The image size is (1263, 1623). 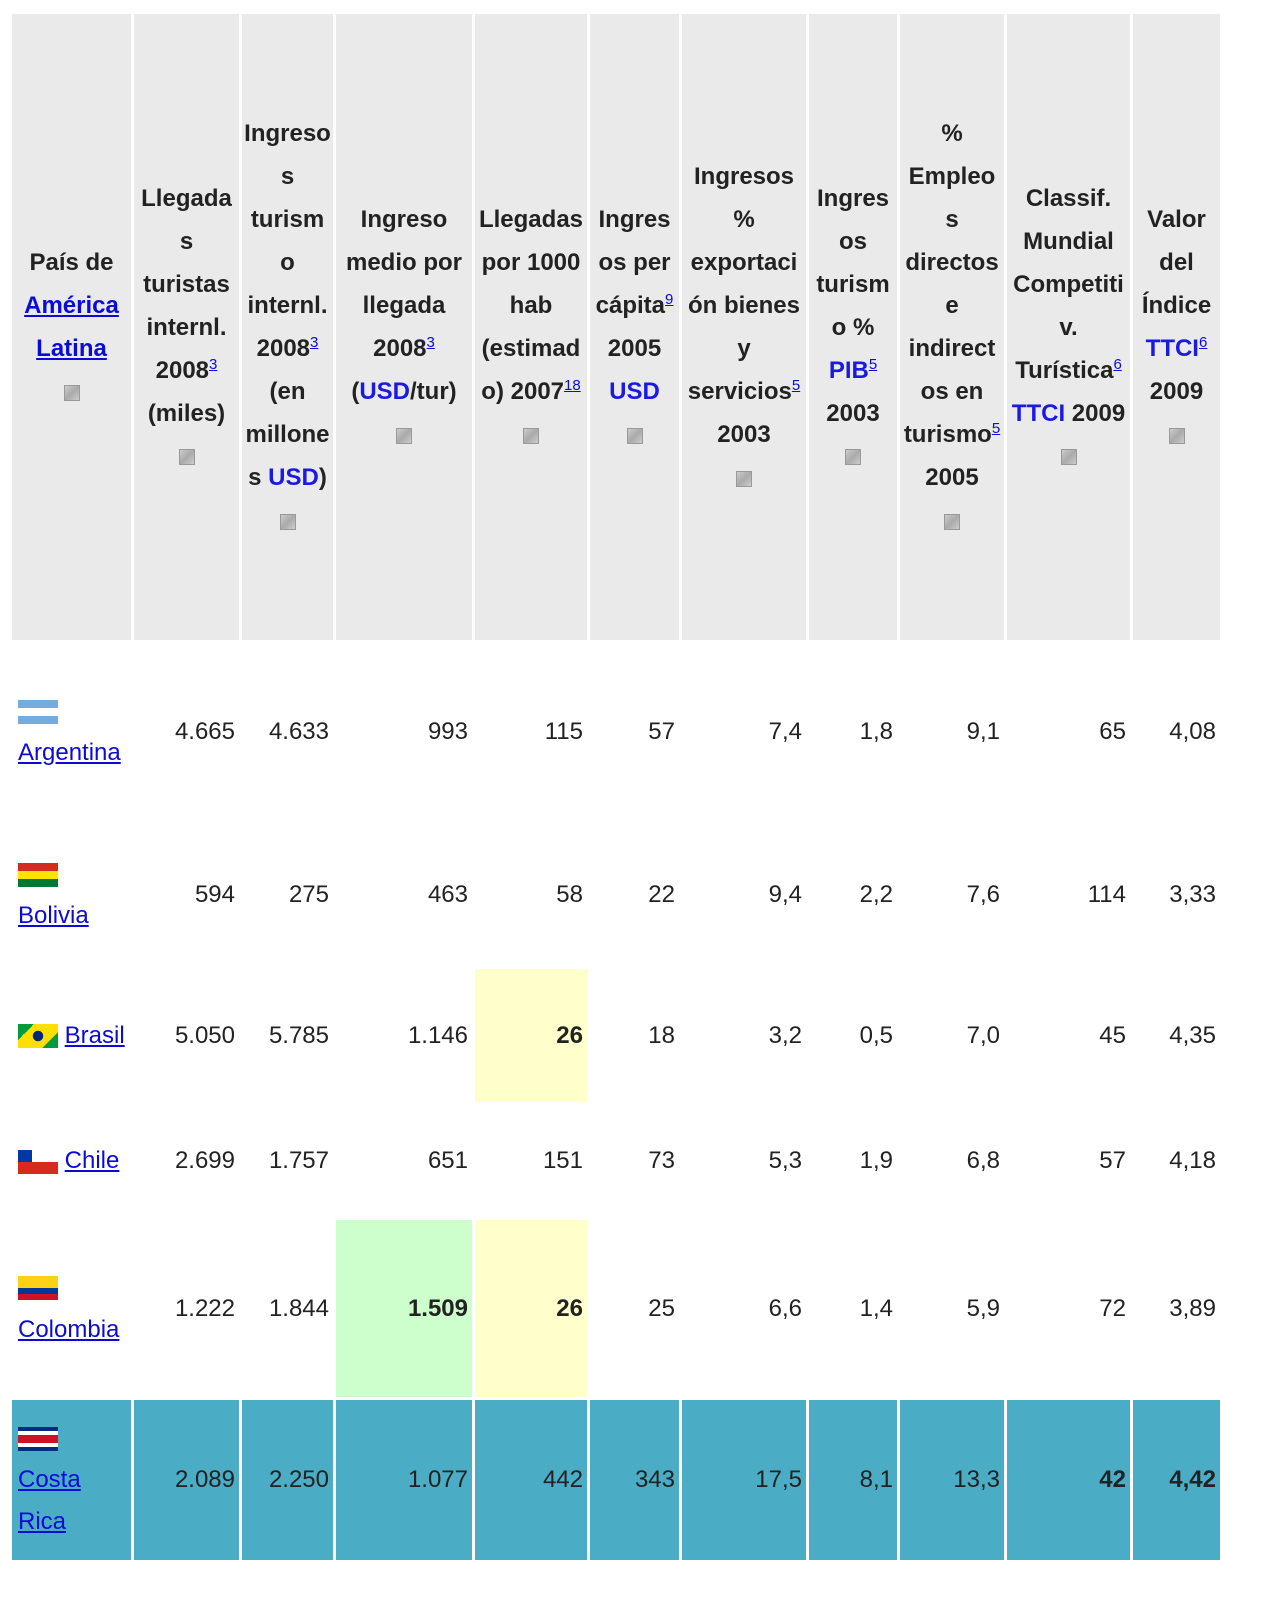 I want to click on country-link: Colombia, so click(x=69, y=1329).